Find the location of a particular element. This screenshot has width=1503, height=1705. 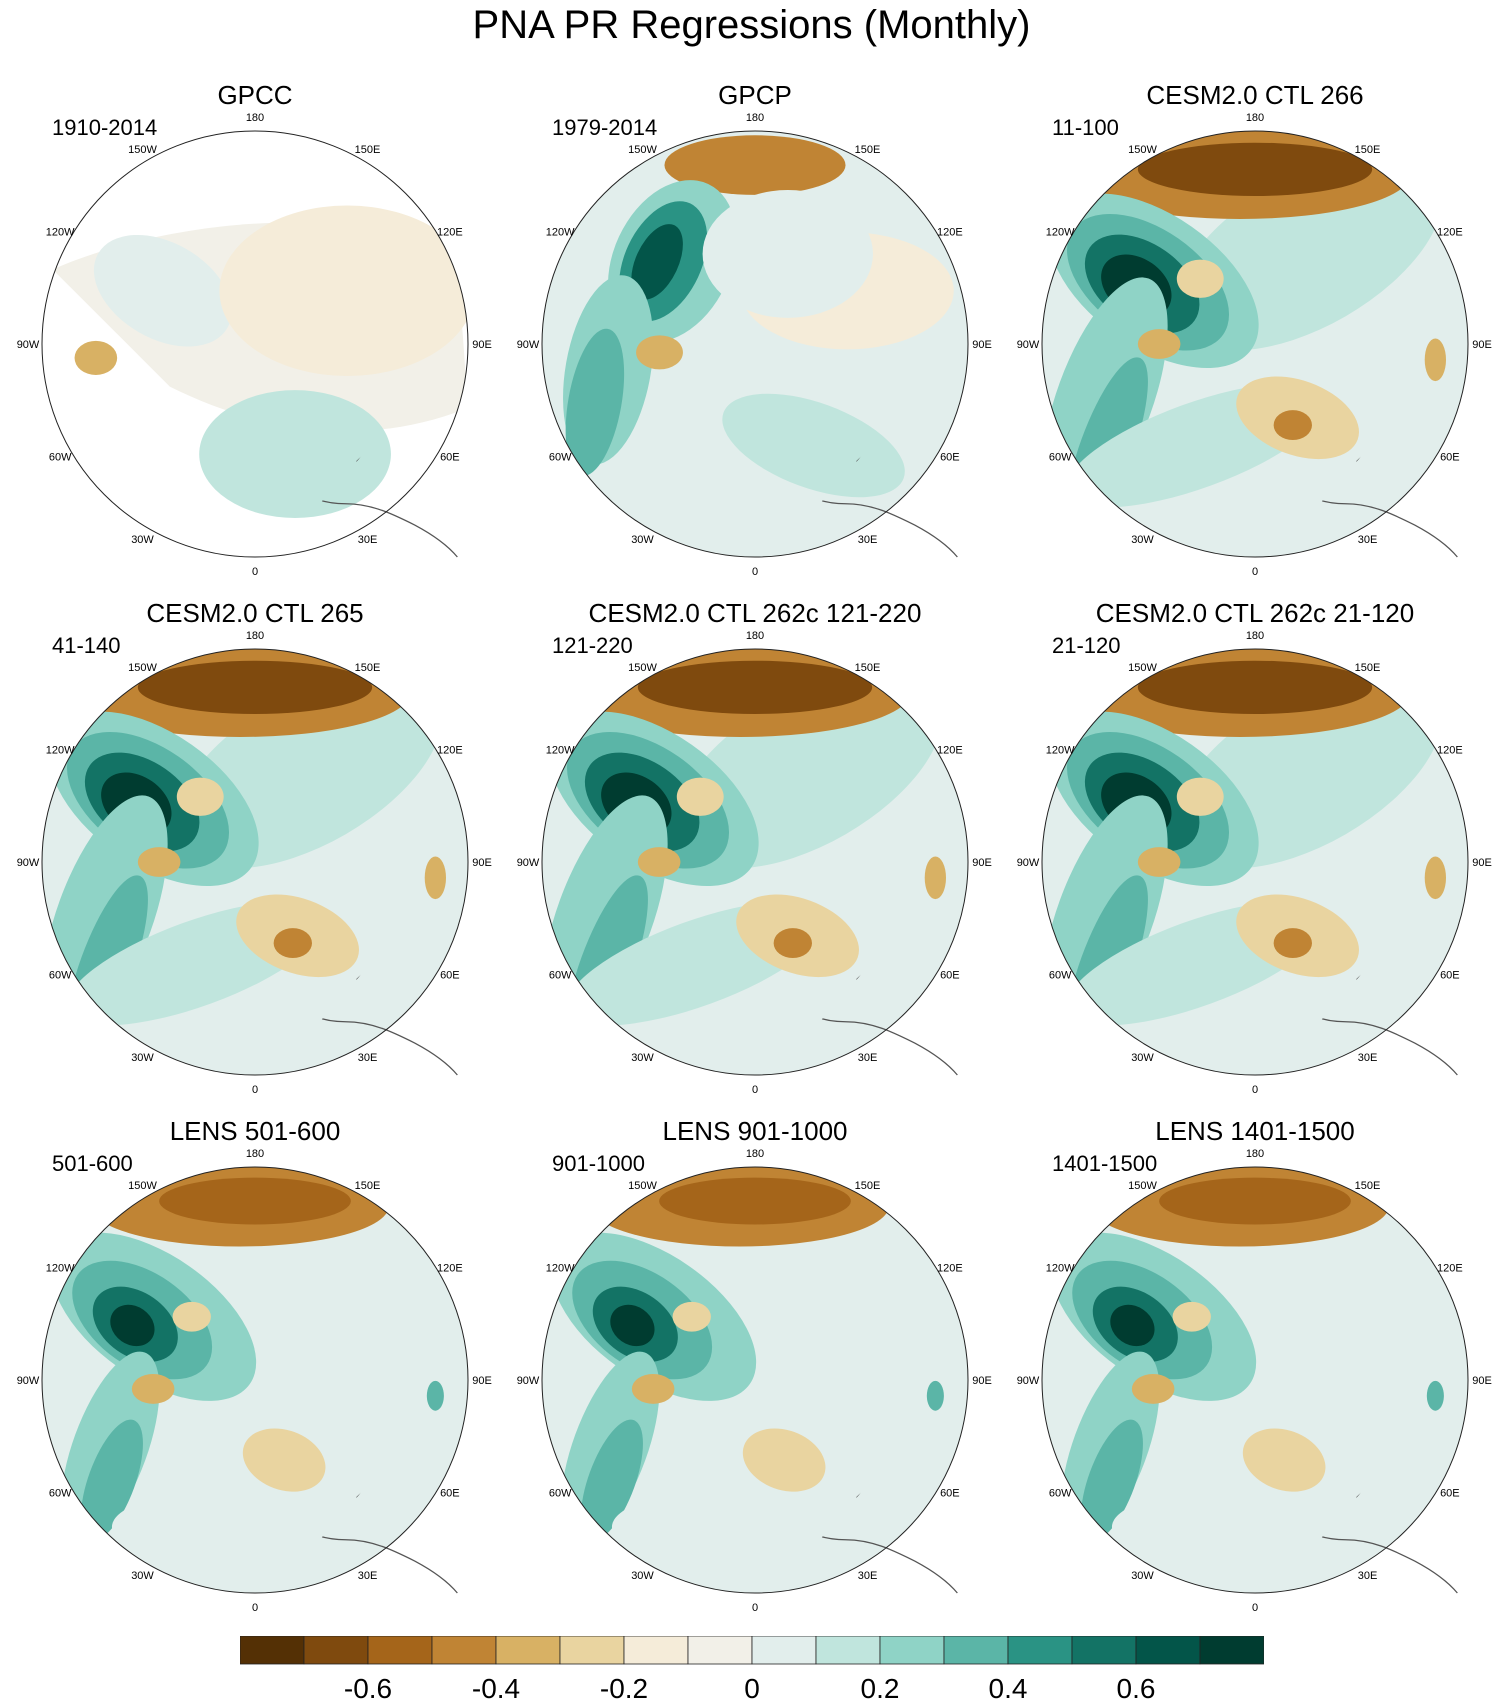

colorbar-tick-label: -0.6 is located at coordinates (368, 1687).